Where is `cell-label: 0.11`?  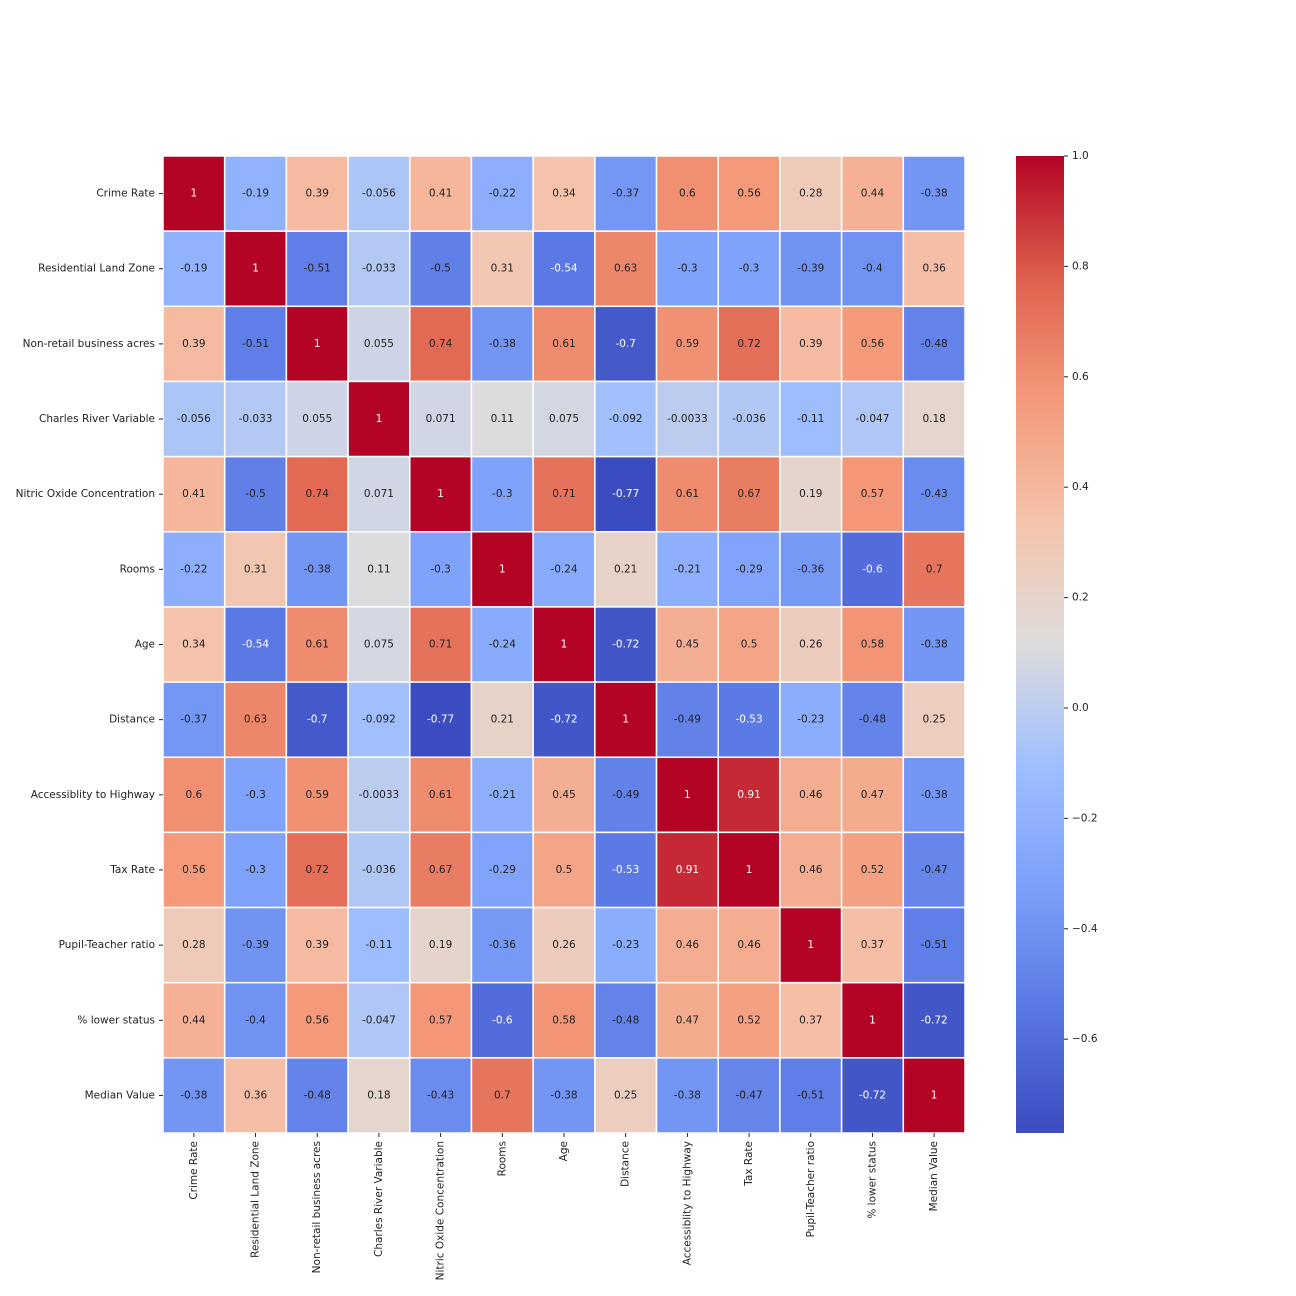 cell-label: 0.11 is located at coordinates (378, 569).